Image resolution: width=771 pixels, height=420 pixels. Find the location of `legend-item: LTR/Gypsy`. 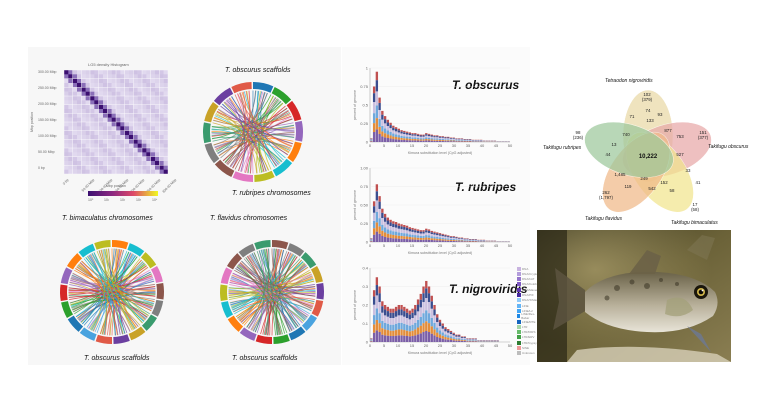

legend-item: LTR/Gypsy is located at coordinates (527, 342).